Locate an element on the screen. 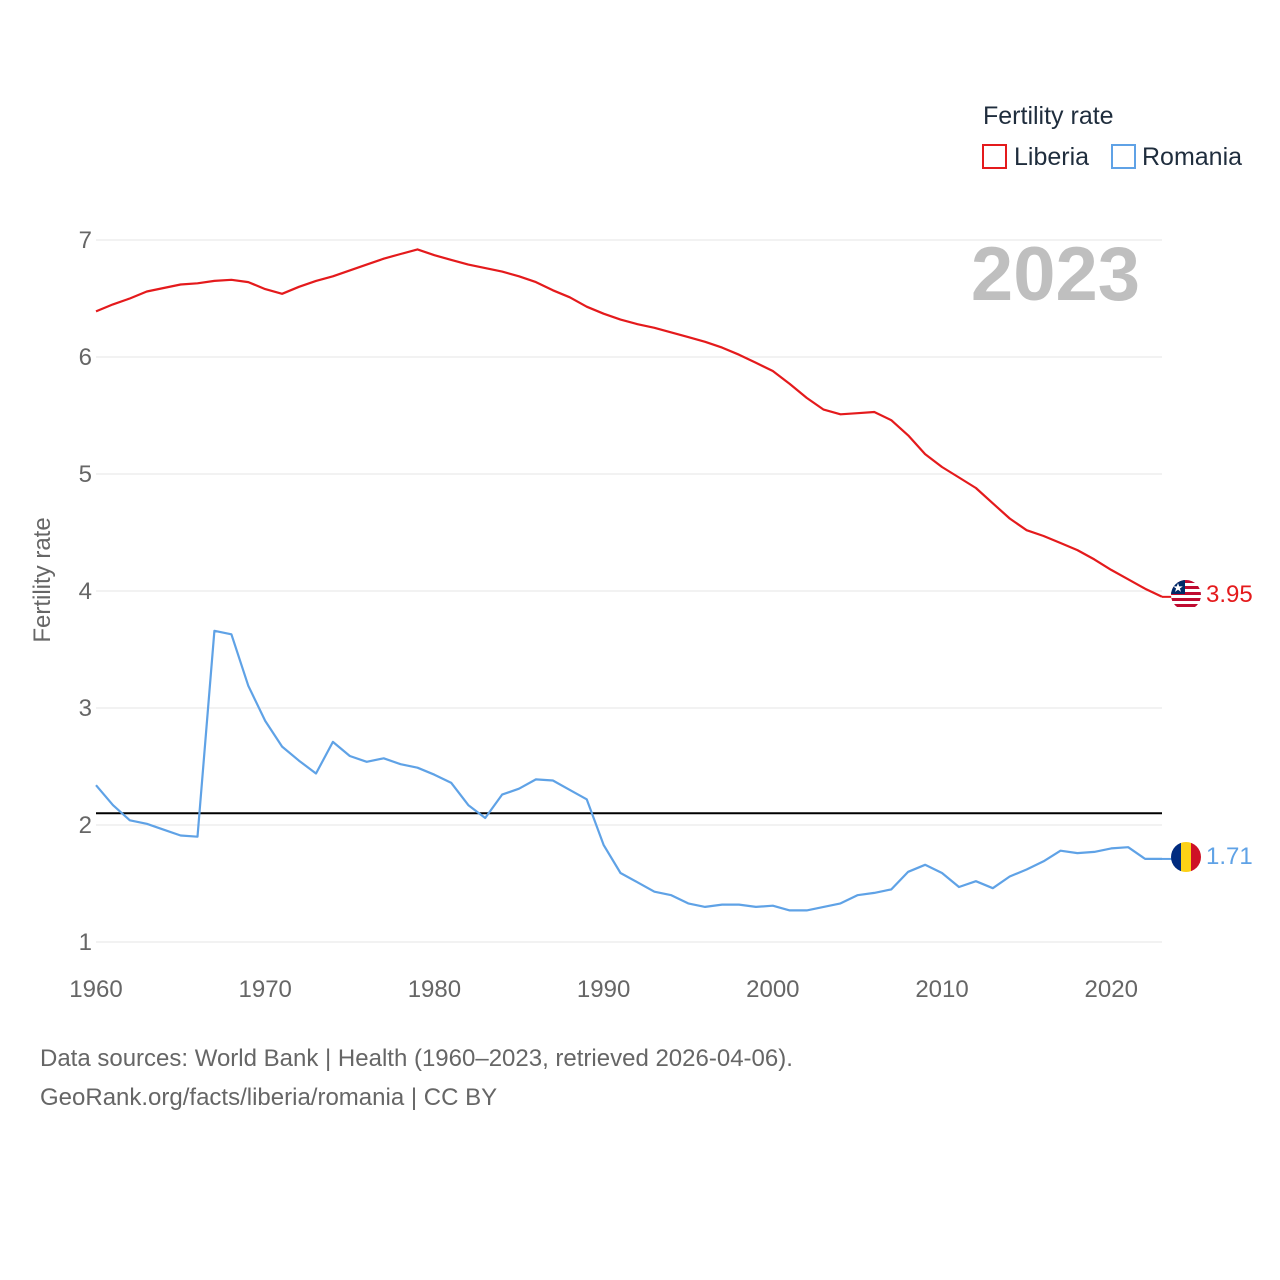  x-tick-label: 2000 is located at coordinates (772, 989).